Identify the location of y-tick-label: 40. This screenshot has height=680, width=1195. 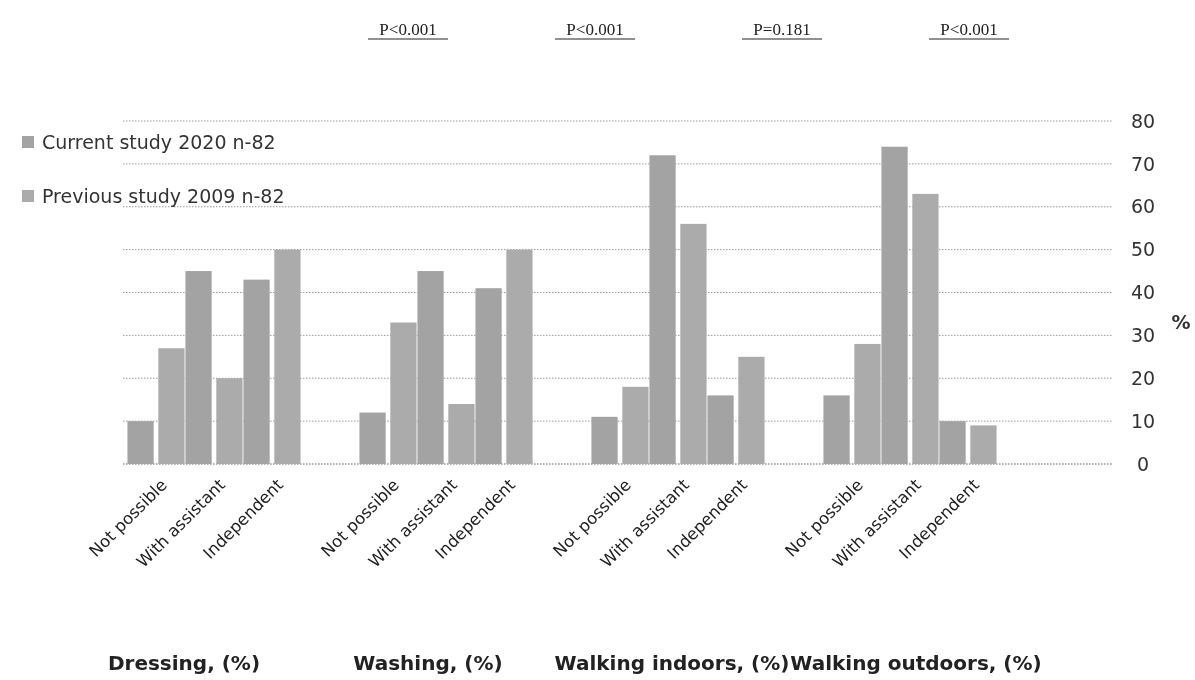
(1143, 292).